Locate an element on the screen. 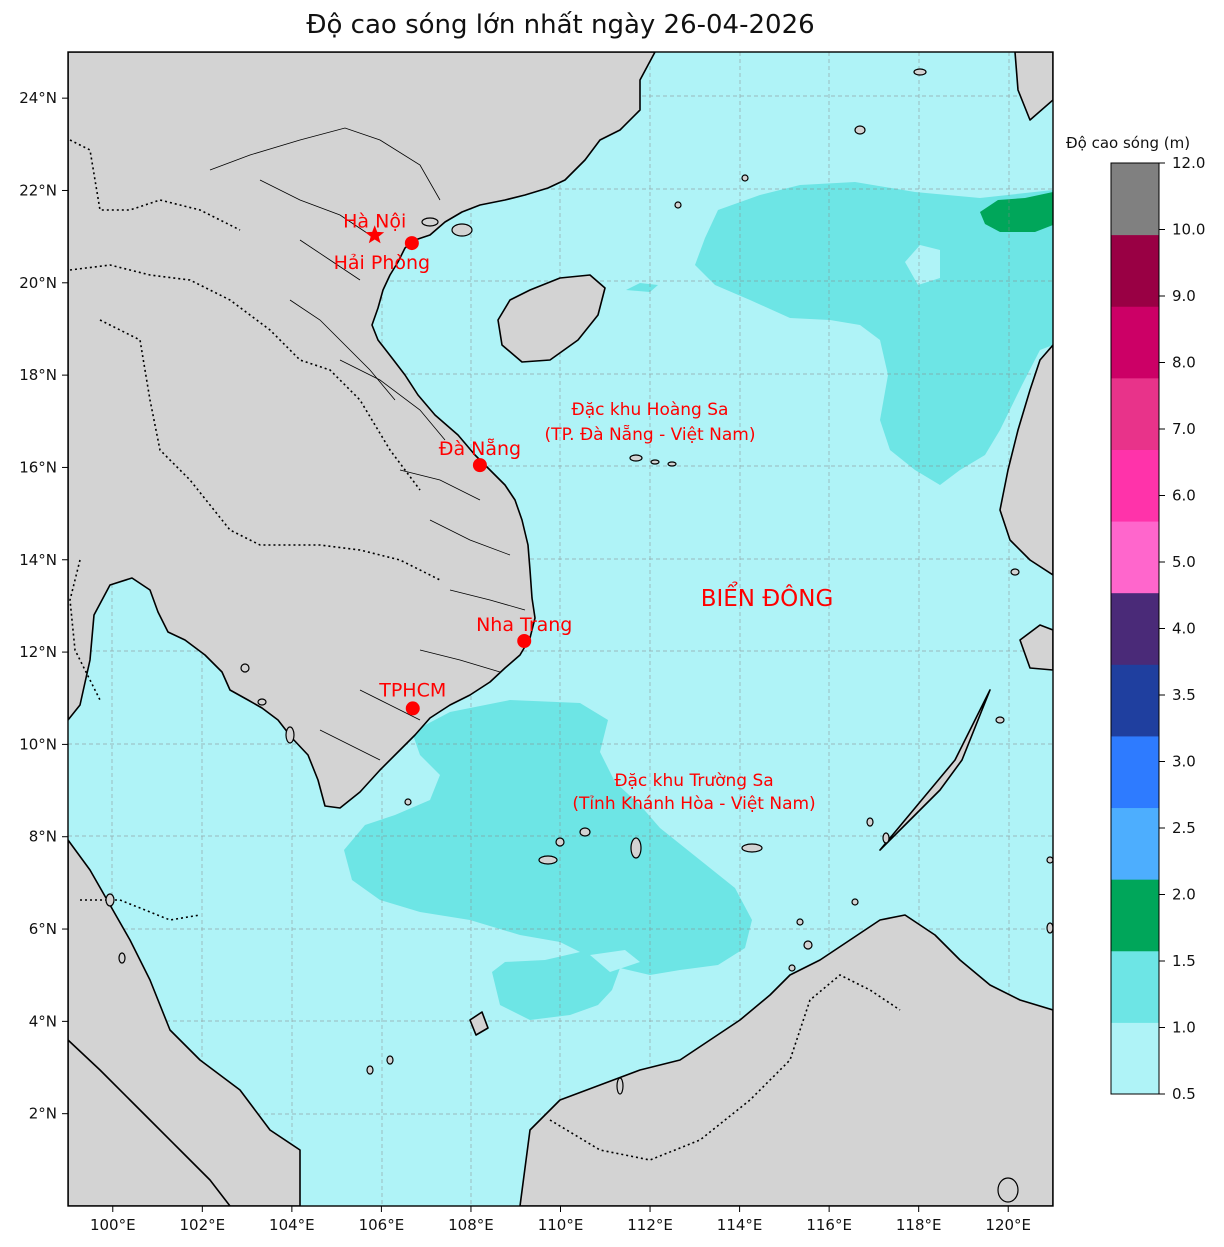 The width and height of the screenshot is (1224, 1247). city-label: Đà Nẵng is located at coordinates (480, 448).